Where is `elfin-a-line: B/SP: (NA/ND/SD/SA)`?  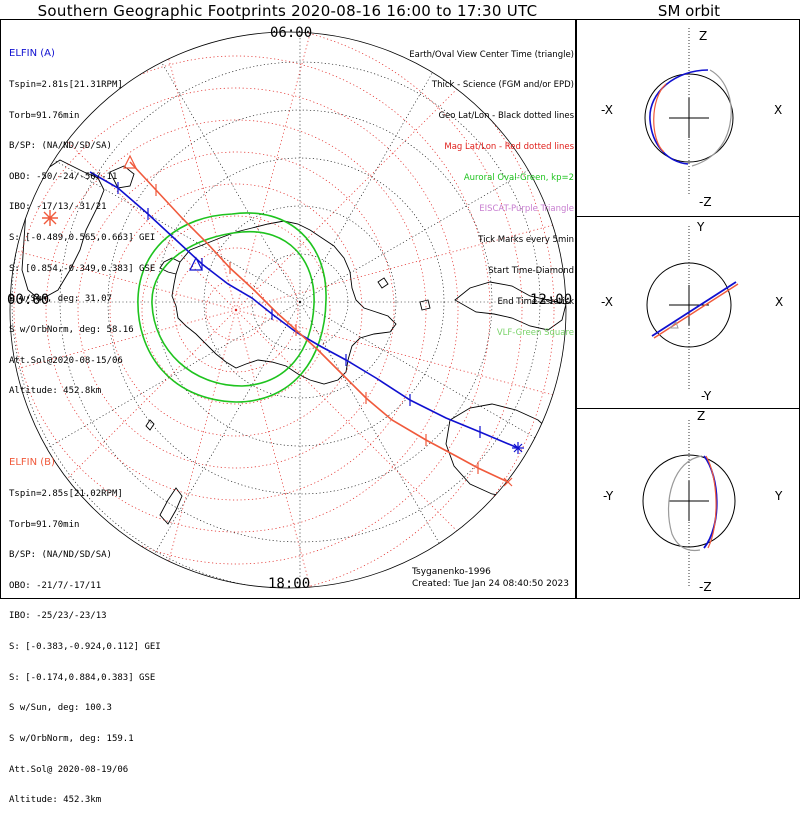 elfin-a-line: B/SP: (NA/ND/SD/SA) is located at coordinates (60, 146).